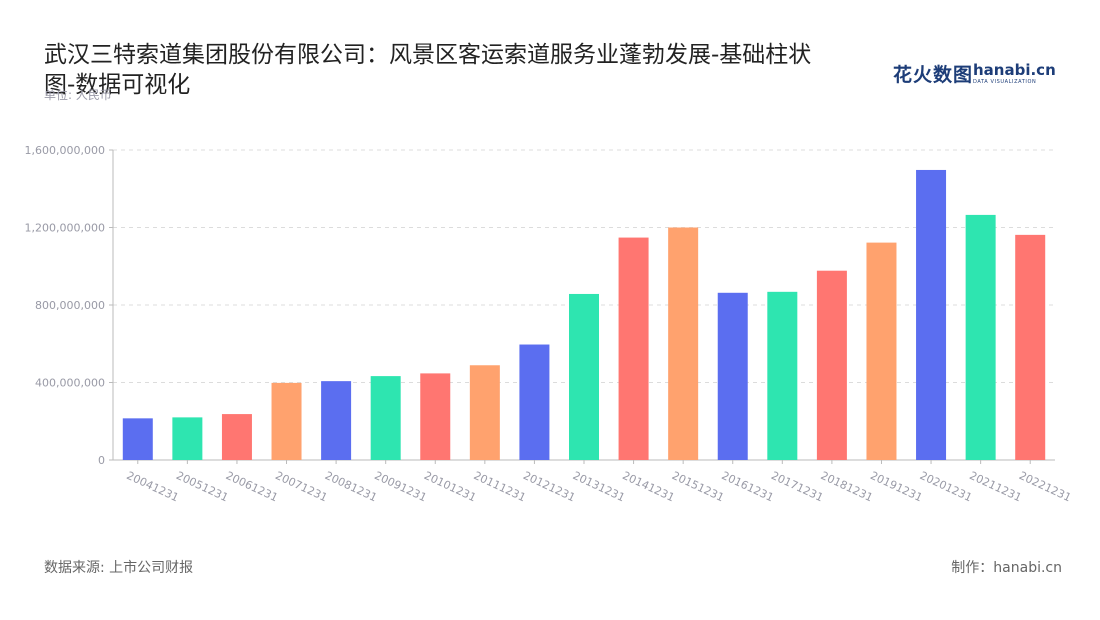 This screenshot has width=1100, height=620. I want to click on data-source: 数据来源: 上市公司财报, so click(119, 568).